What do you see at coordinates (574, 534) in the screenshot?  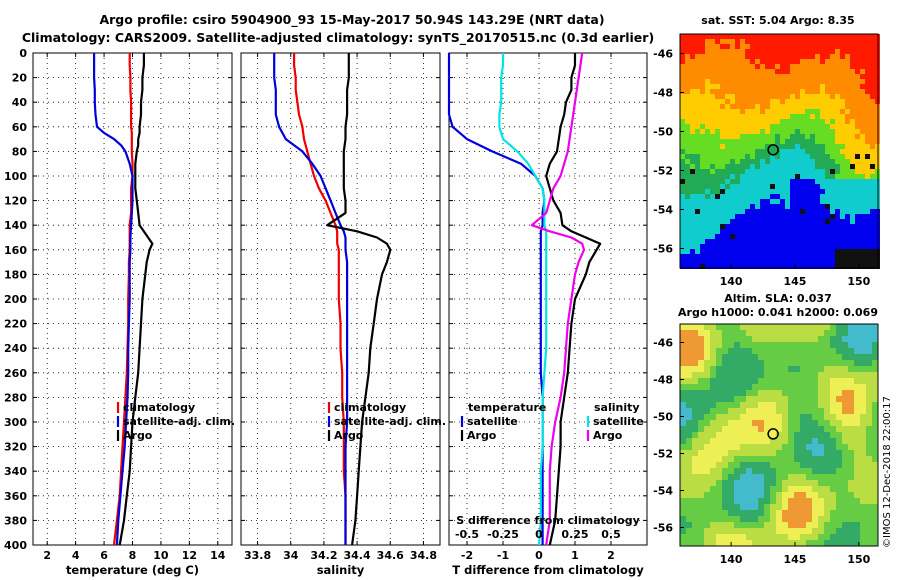 I see `s-diff-tick-label: 0.25` at bounding box center [574, 534].